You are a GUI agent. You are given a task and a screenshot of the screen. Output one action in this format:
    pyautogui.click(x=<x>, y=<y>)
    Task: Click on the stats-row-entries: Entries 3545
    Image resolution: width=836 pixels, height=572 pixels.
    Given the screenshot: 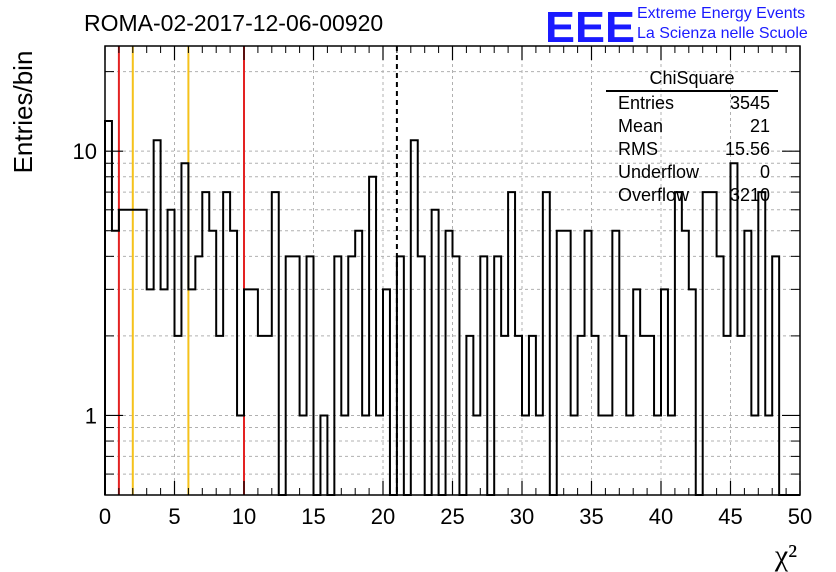 What is the action you would take?
    pyautogui.click(x=692, y=103)
    